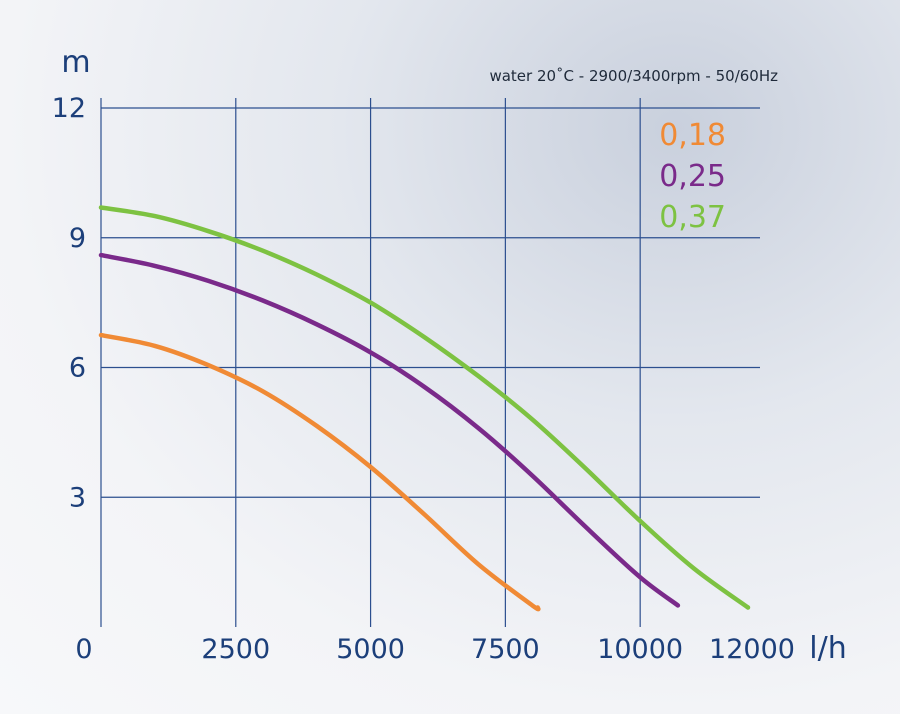  What do you see at coordinates (633, 76) in the screenshot?
I see `chart-subtitle: water 20˚C - 2900/3400rpm - 50/60Hz` at bounding box center [633, 76].